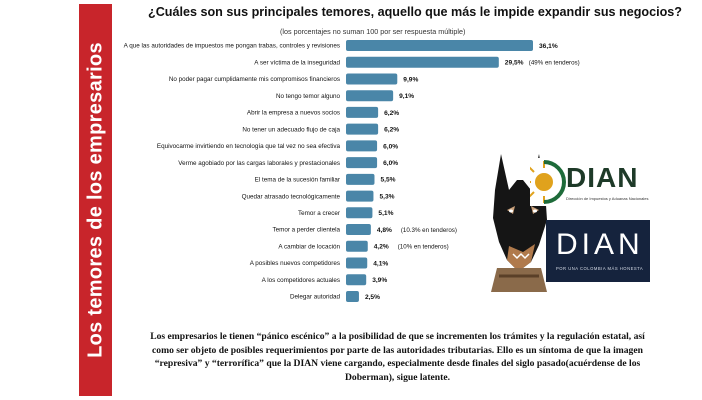 Image resolution: width=702 pixels, height=400 pixels. What do you see at coordinates (379, 280) in the screenshot?
I see `value-label: 3,9%` at bounding box center [379, 280].